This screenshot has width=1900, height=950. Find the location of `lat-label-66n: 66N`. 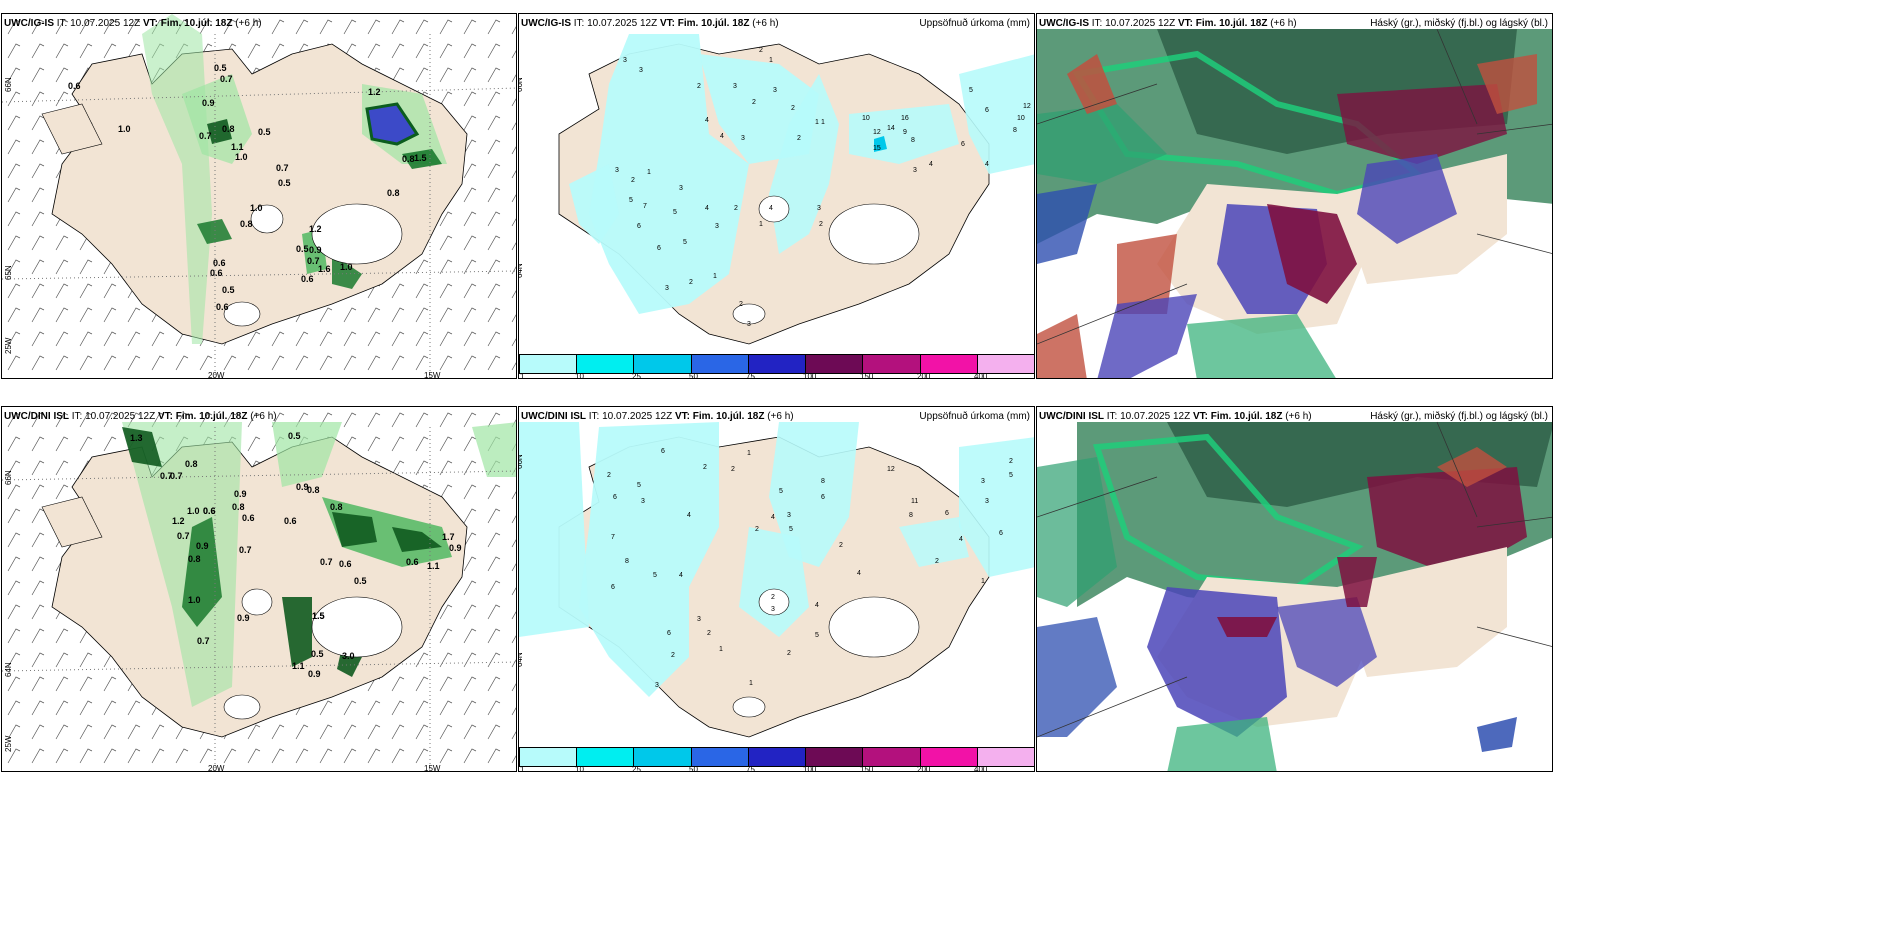

lat-label-66n: 66N is located at coordinates (8, 477).